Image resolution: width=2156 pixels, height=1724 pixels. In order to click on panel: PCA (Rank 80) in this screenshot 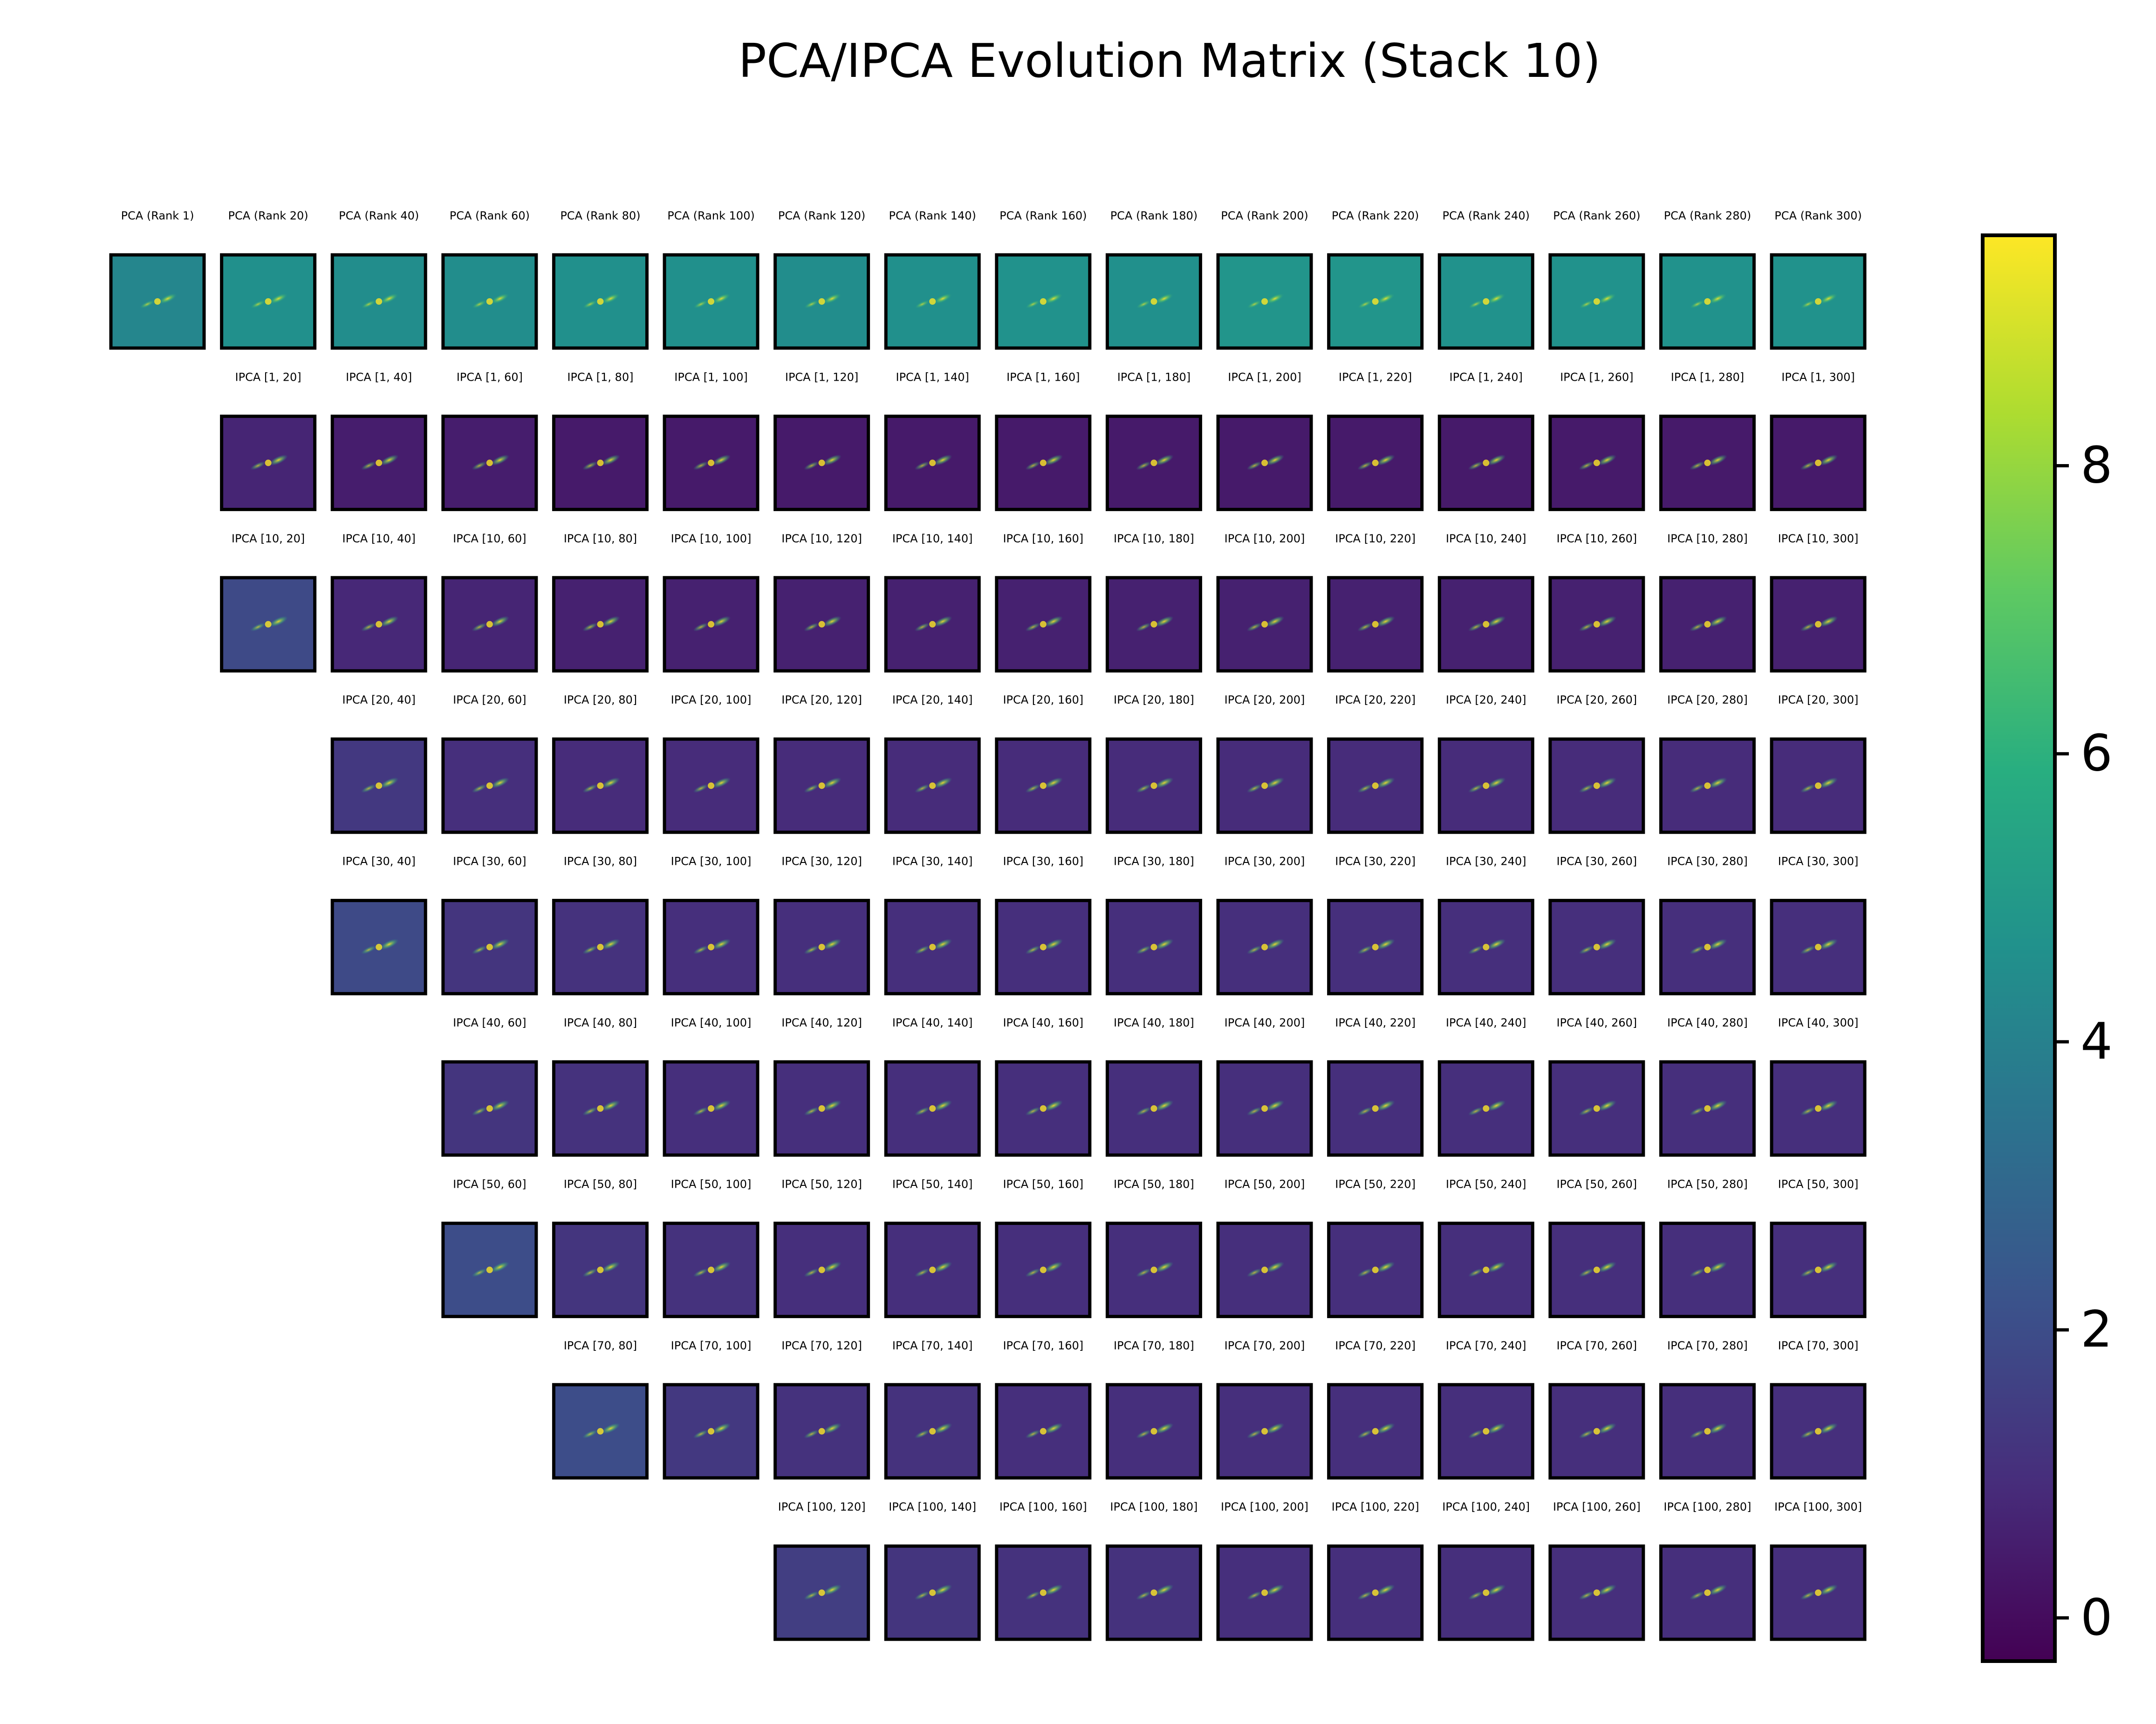, I will do `click(600, 279)`.